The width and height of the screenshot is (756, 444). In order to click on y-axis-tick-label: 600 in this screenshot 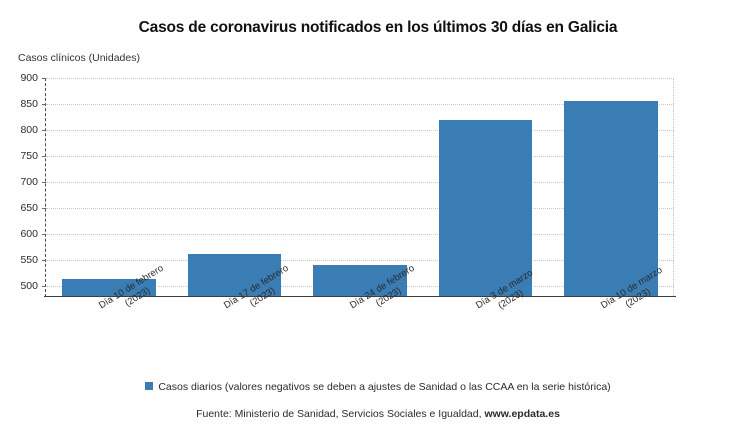, I will do `click(29, 233)`.